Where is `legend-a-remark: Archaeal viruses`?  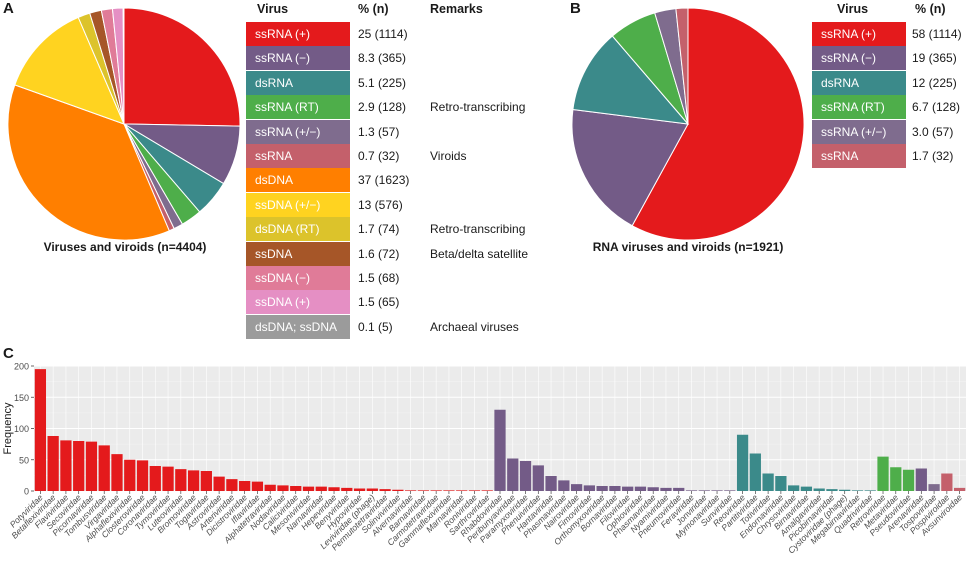 legend-a-remark: Archaeal viruses is located at coordinates (474, 326).